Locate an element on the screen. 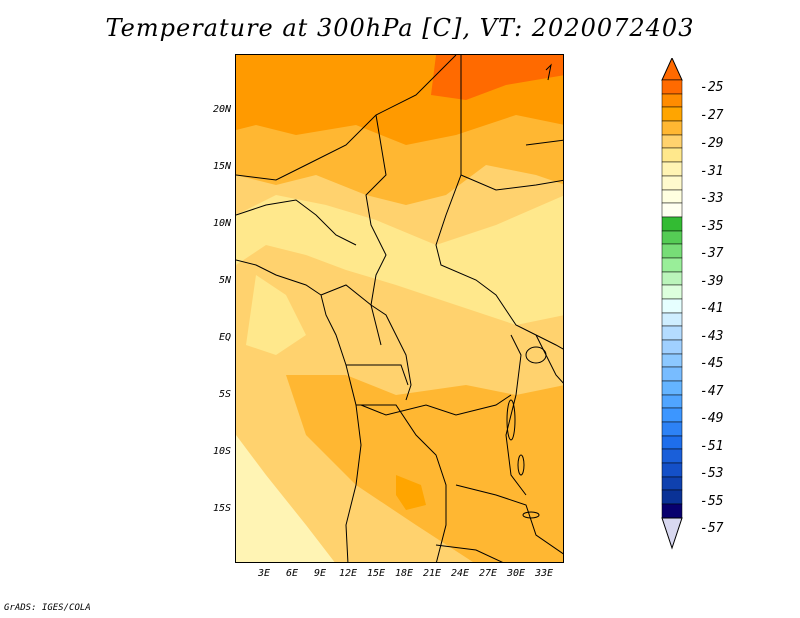 The height and width of the screenshot is (618, 800). x-tick-label: 33E is located at coordinates (544, 573).